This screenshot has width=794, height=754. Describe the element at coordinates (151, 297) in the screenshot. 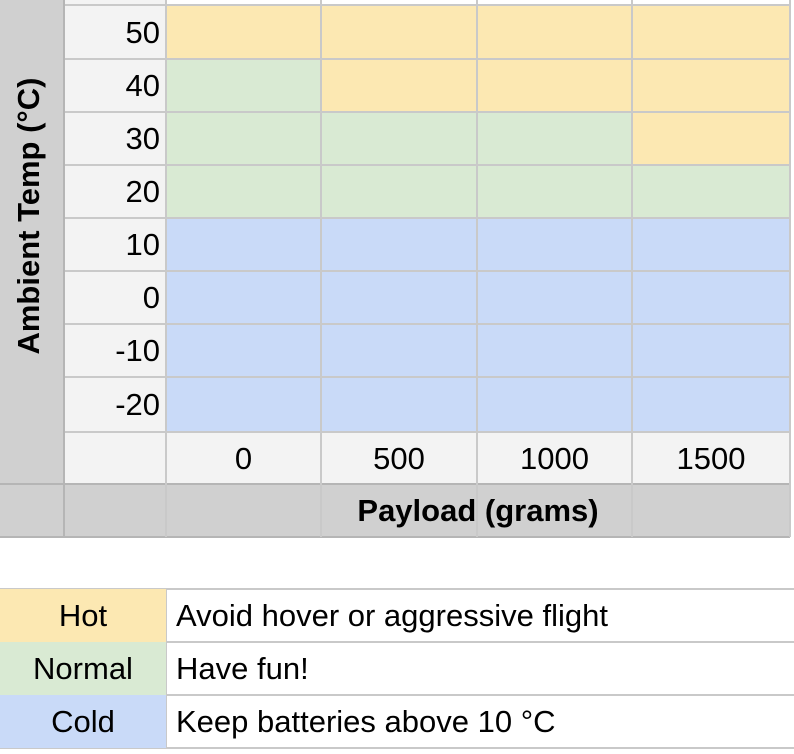

I see `y-tick-label: 0` at that location.